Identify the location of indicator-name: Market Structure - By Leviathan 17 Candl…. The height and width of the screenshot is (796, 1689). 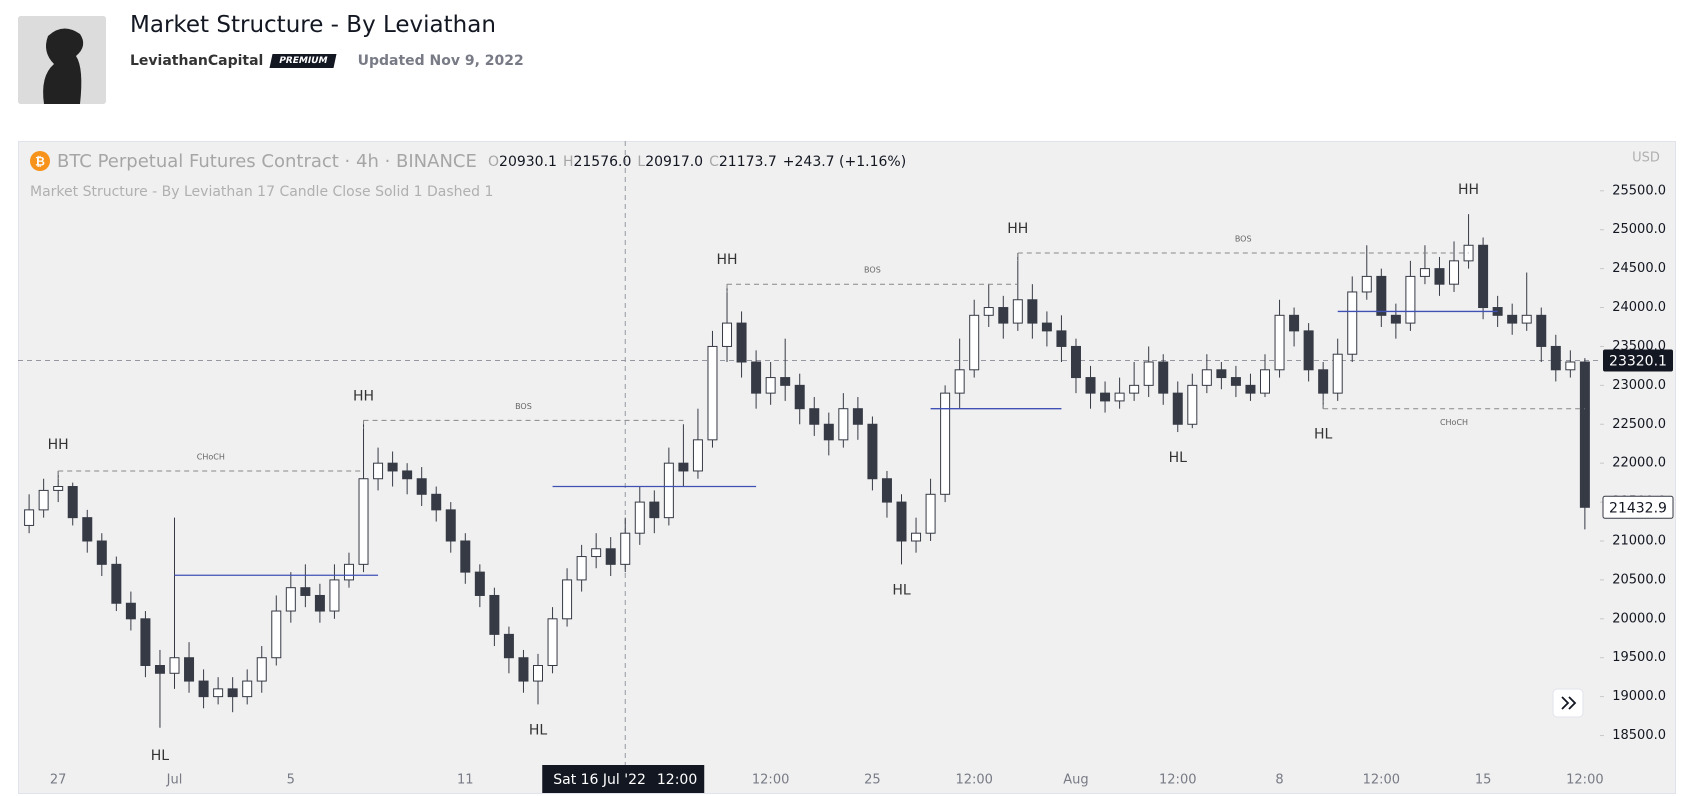
(261, 192).